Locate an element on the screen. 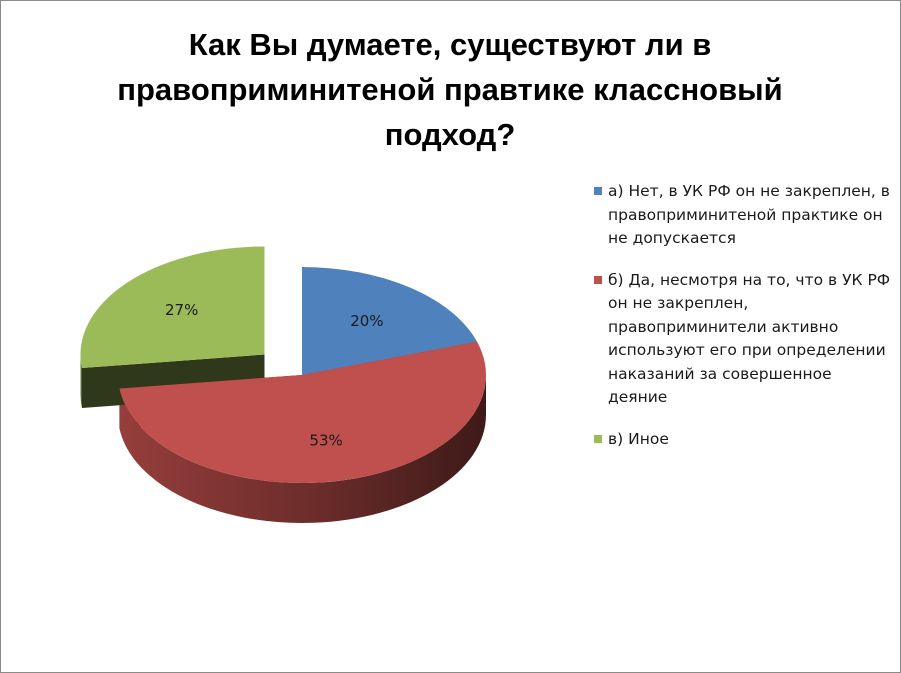 The width and height of the screenshot is (901, 673). legend-swatch-b is located at coordinates (598, 279).